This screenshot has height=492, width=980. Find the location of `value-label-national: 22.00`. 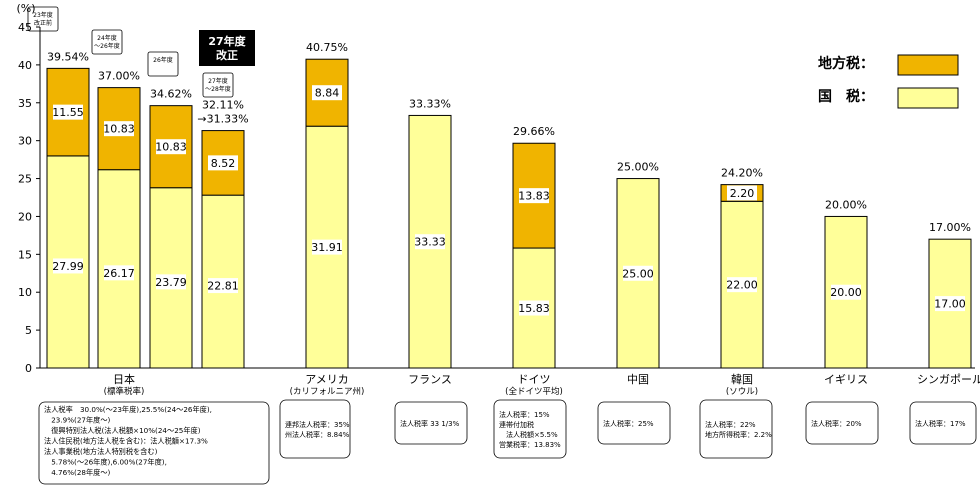

value-label-national: 22.00 is located at coordinates (742, 285).